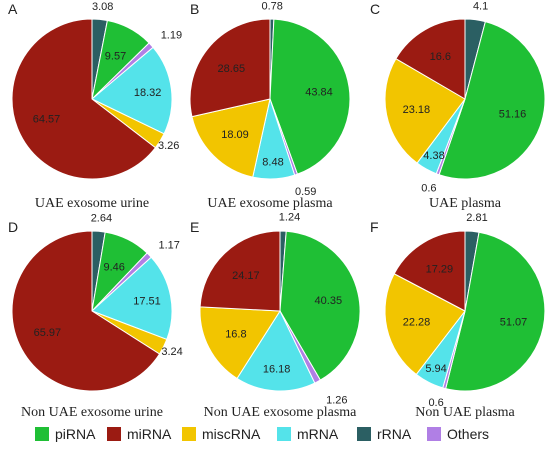 Image resolution: width=550 pixels, height=452 pixels. What do you see at coordinates (48, 333) in the screenshot?
I see `pie-d-label-mirna: 65.97` at bounding box center [48, 333].